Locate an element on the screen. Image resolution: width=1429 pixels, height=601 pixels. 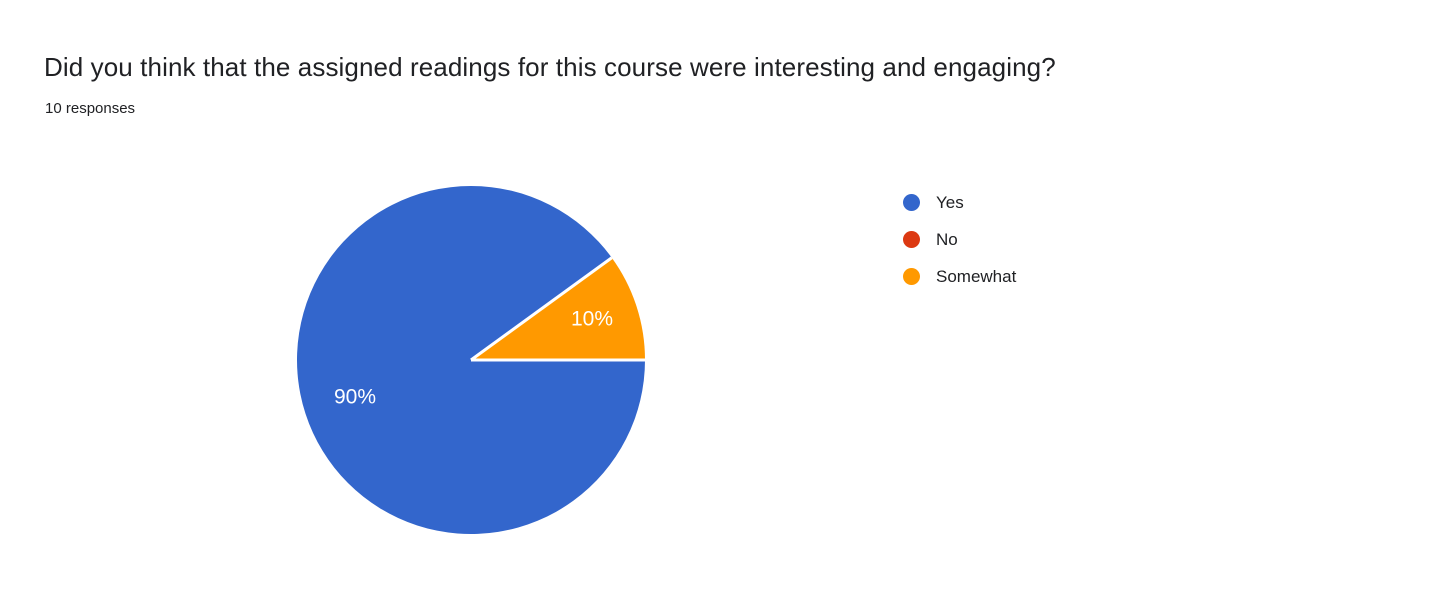
pie-chart: 90% 10% is located at coordinates (471, 359).